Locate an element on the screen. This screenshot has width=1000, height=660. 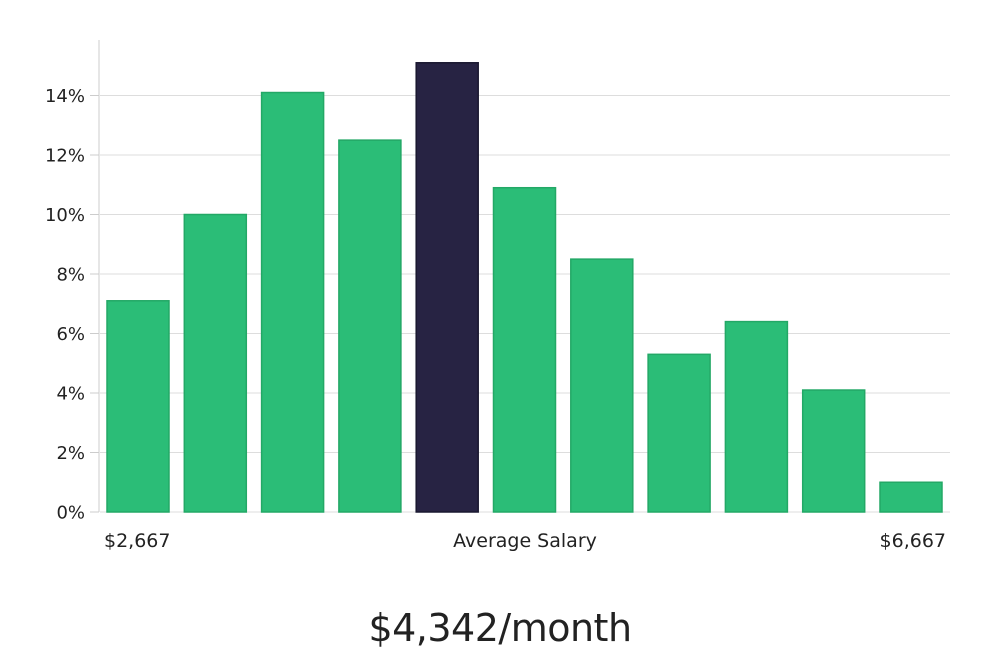
average-salary-value: $4,342/month is located at coordinates (500, 628).